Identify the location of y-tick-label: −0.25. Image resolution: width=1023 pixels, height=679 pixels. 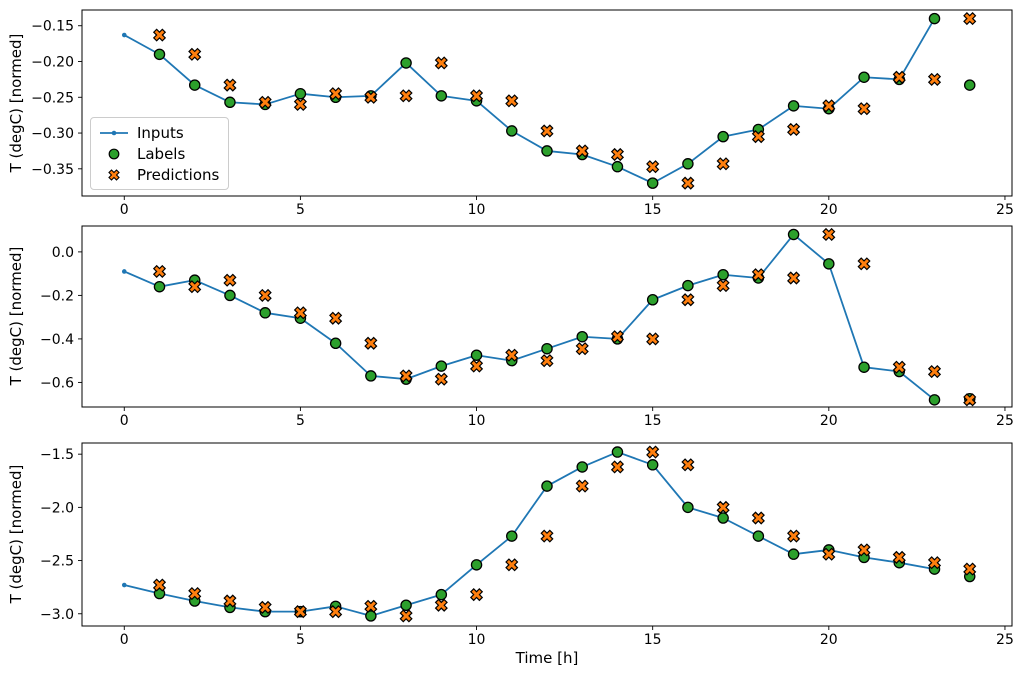
(52, 98).